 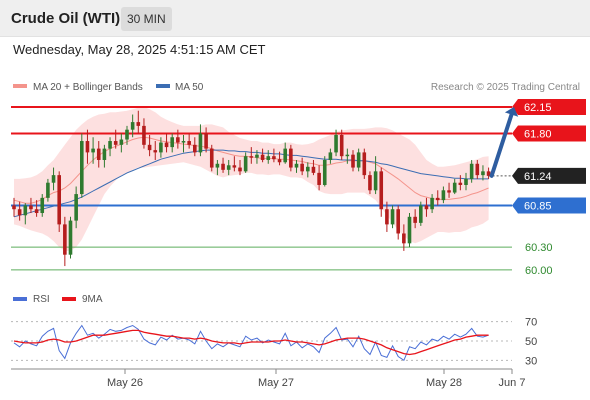 I want to click on legend-swatch-ma20, so click(x=20, y=86).